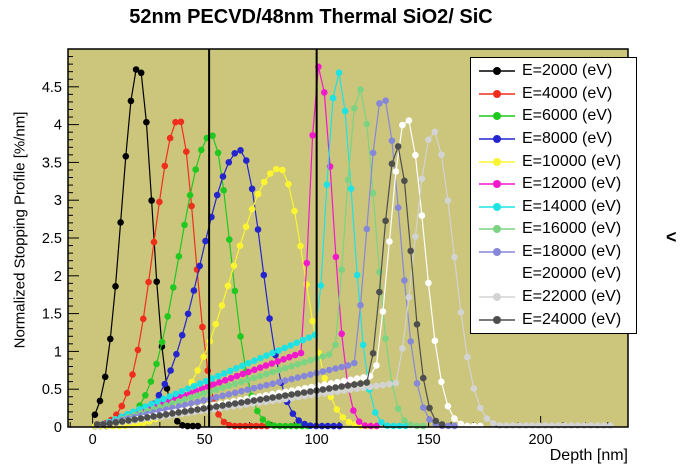 This screenshot has height=476, width=698. I want to click on y-tick-label: 2, so click(58, 277).